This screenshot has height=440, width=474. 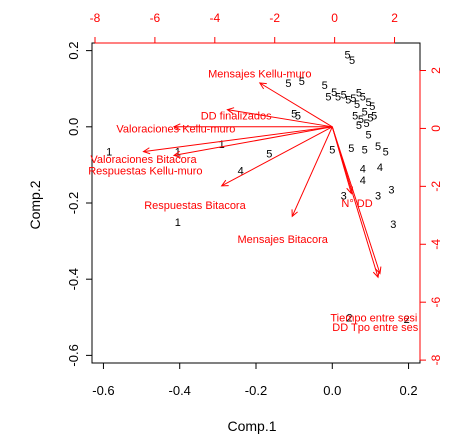 I want to click on y-axis-title: Comp.2, so click(x=35, y=204).